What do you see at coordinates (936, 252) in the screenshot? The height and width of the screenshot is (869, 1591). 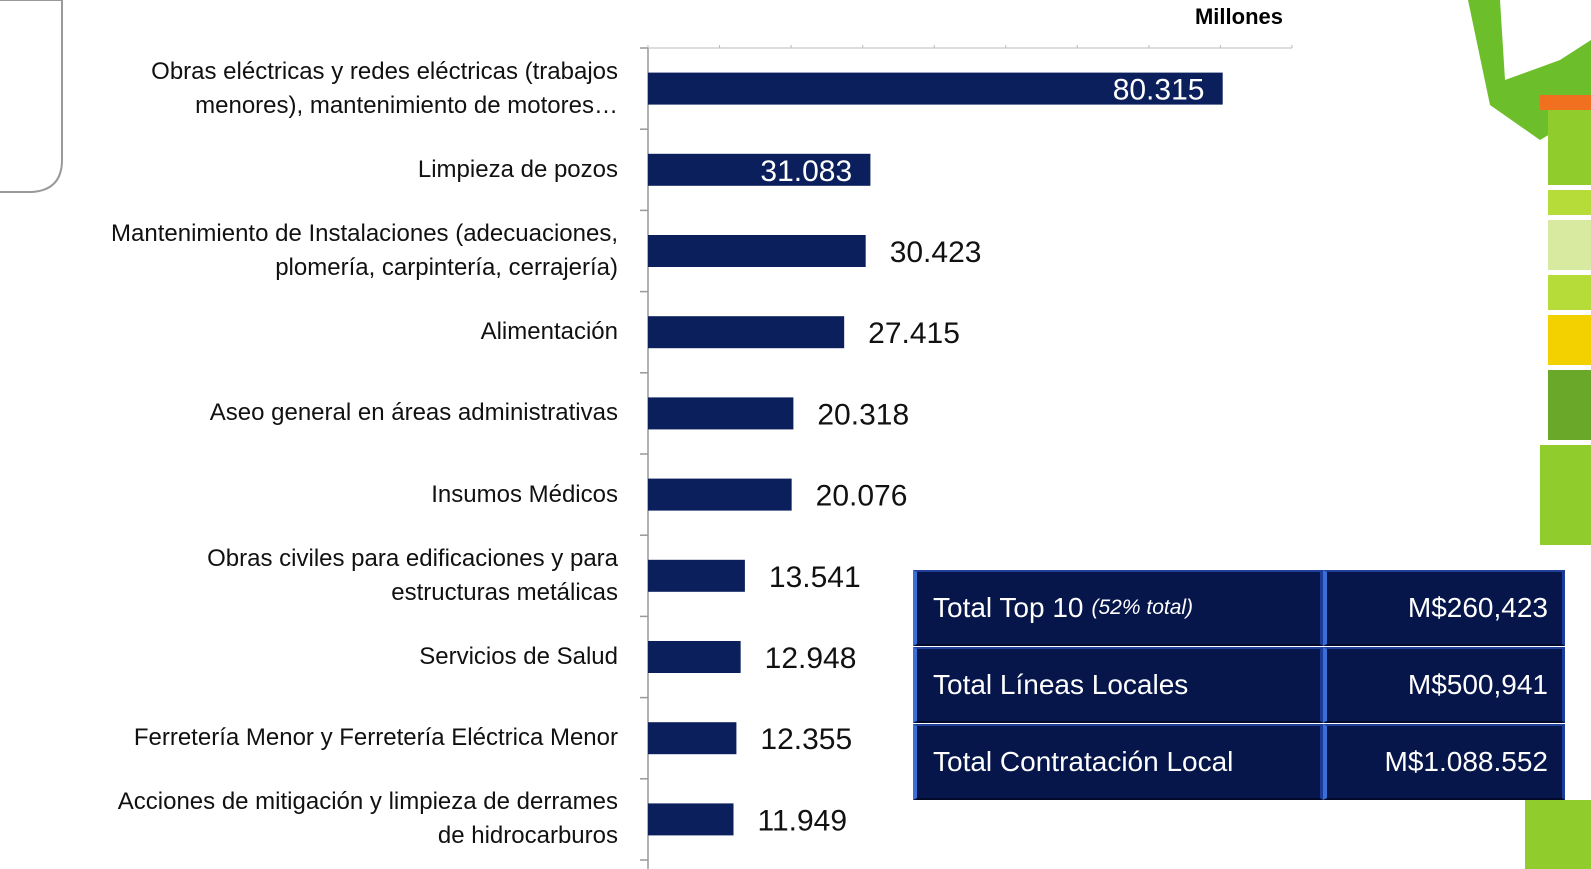 I see `value-label: 30.423` at bounding box center [936, 252].